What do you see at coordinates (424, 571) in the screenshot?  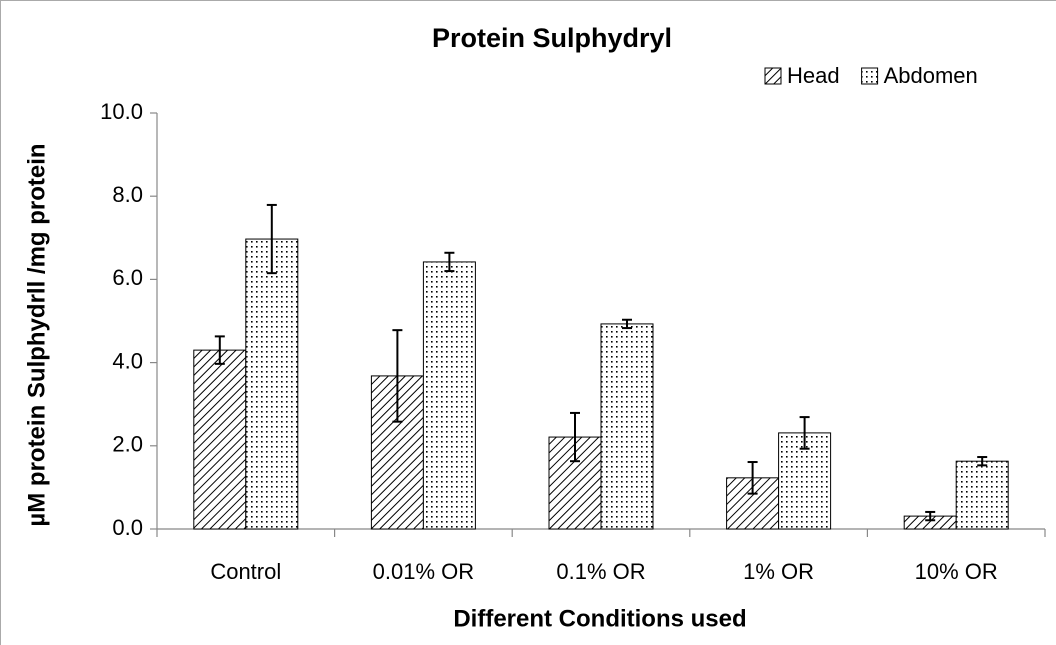 I see `x-tick-label: 0.01% OR` at bounding box center [424, 571].